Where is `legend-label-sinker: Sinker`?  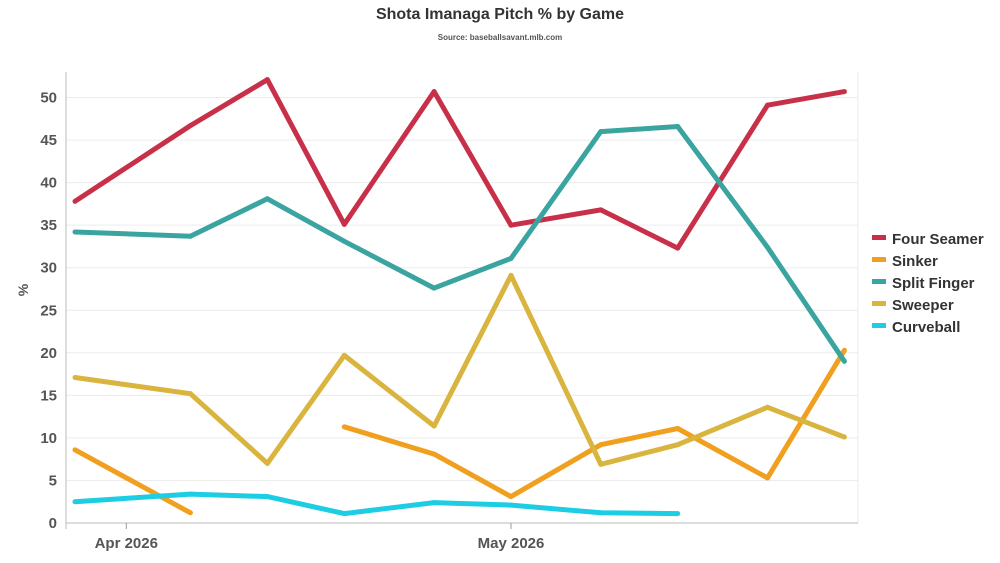
legend-label-sinker: Sinker is located at coordinates (915, 261).